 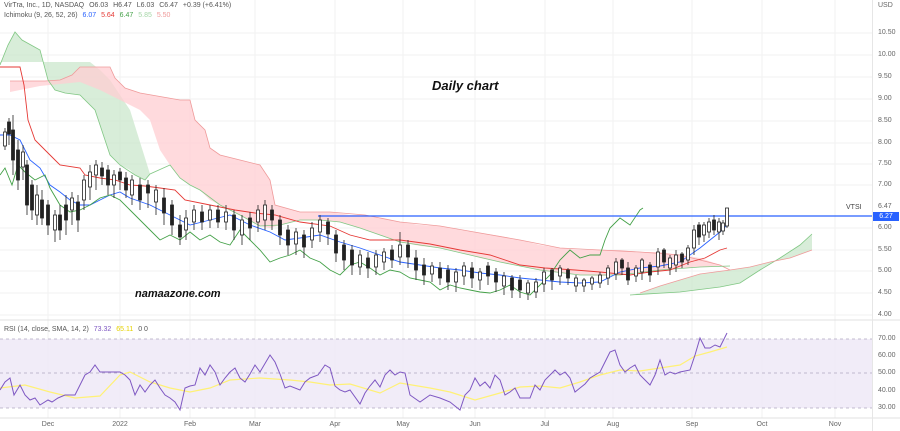 I want to click on price-tick: 10.50, so click(x=887, y=32).